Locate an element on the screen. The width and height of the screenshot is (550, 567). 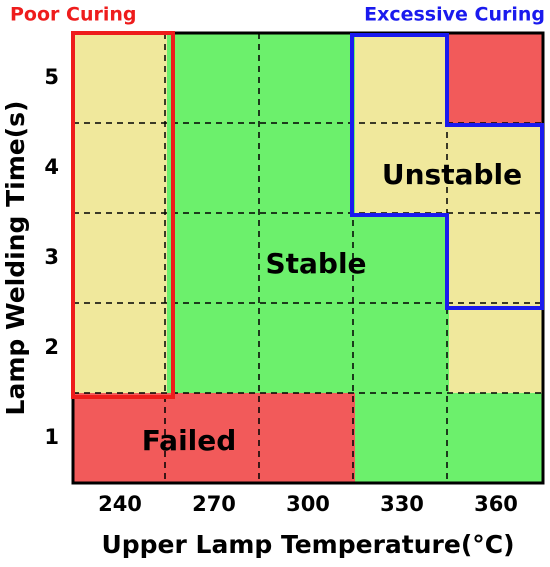
region-label: Stable is located at coordinates (315, 263).